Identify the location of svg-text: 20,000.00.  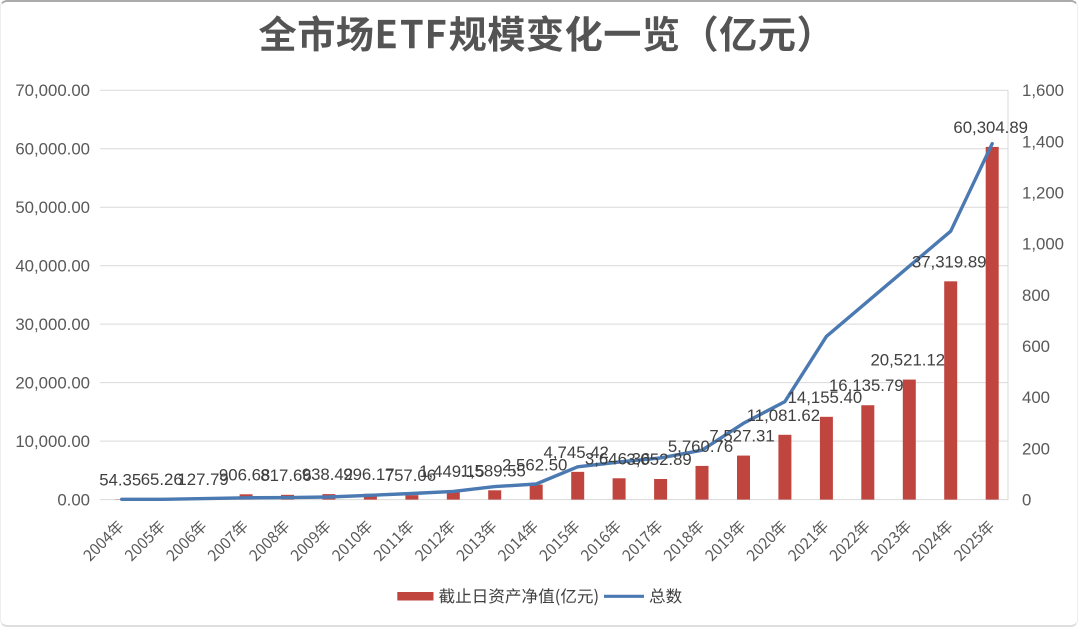
(52, 383).